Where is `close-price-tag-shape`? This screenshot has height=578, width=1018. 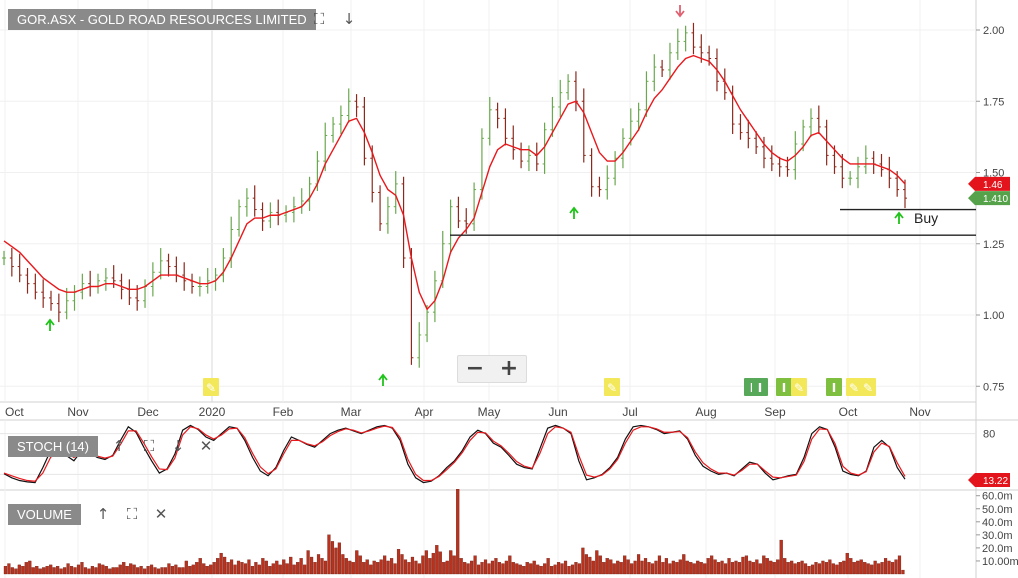 close-price-tag-shape is located at coordinates (989, 198).